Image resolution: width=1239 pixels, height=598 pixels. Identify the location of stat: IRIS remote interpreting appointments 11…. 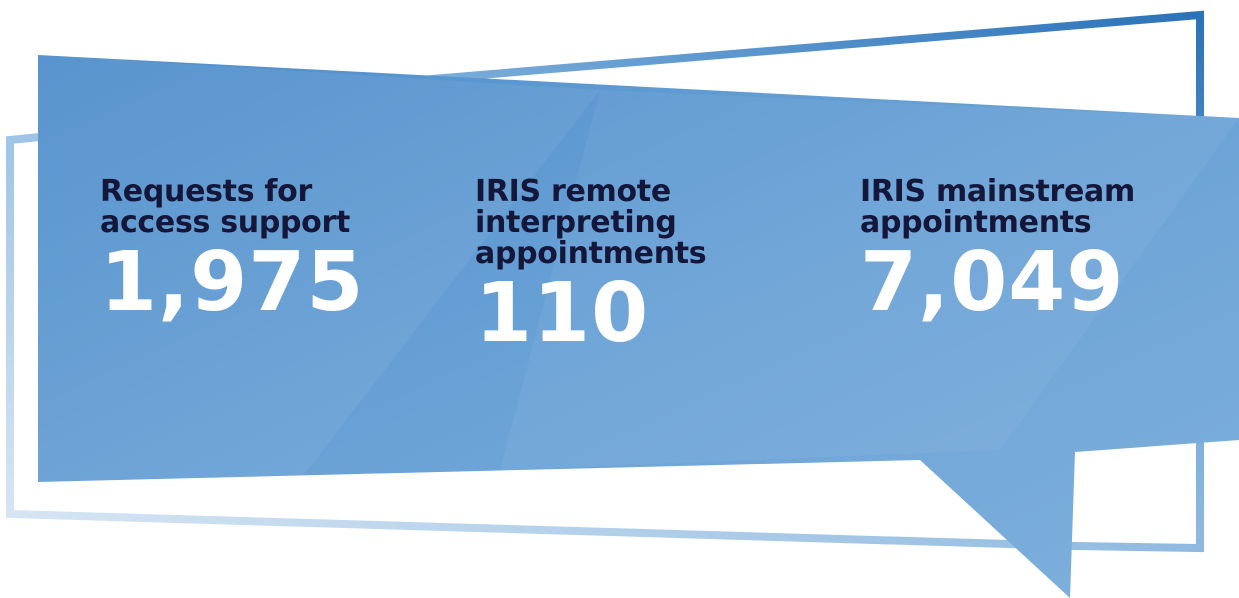
(605, 267).